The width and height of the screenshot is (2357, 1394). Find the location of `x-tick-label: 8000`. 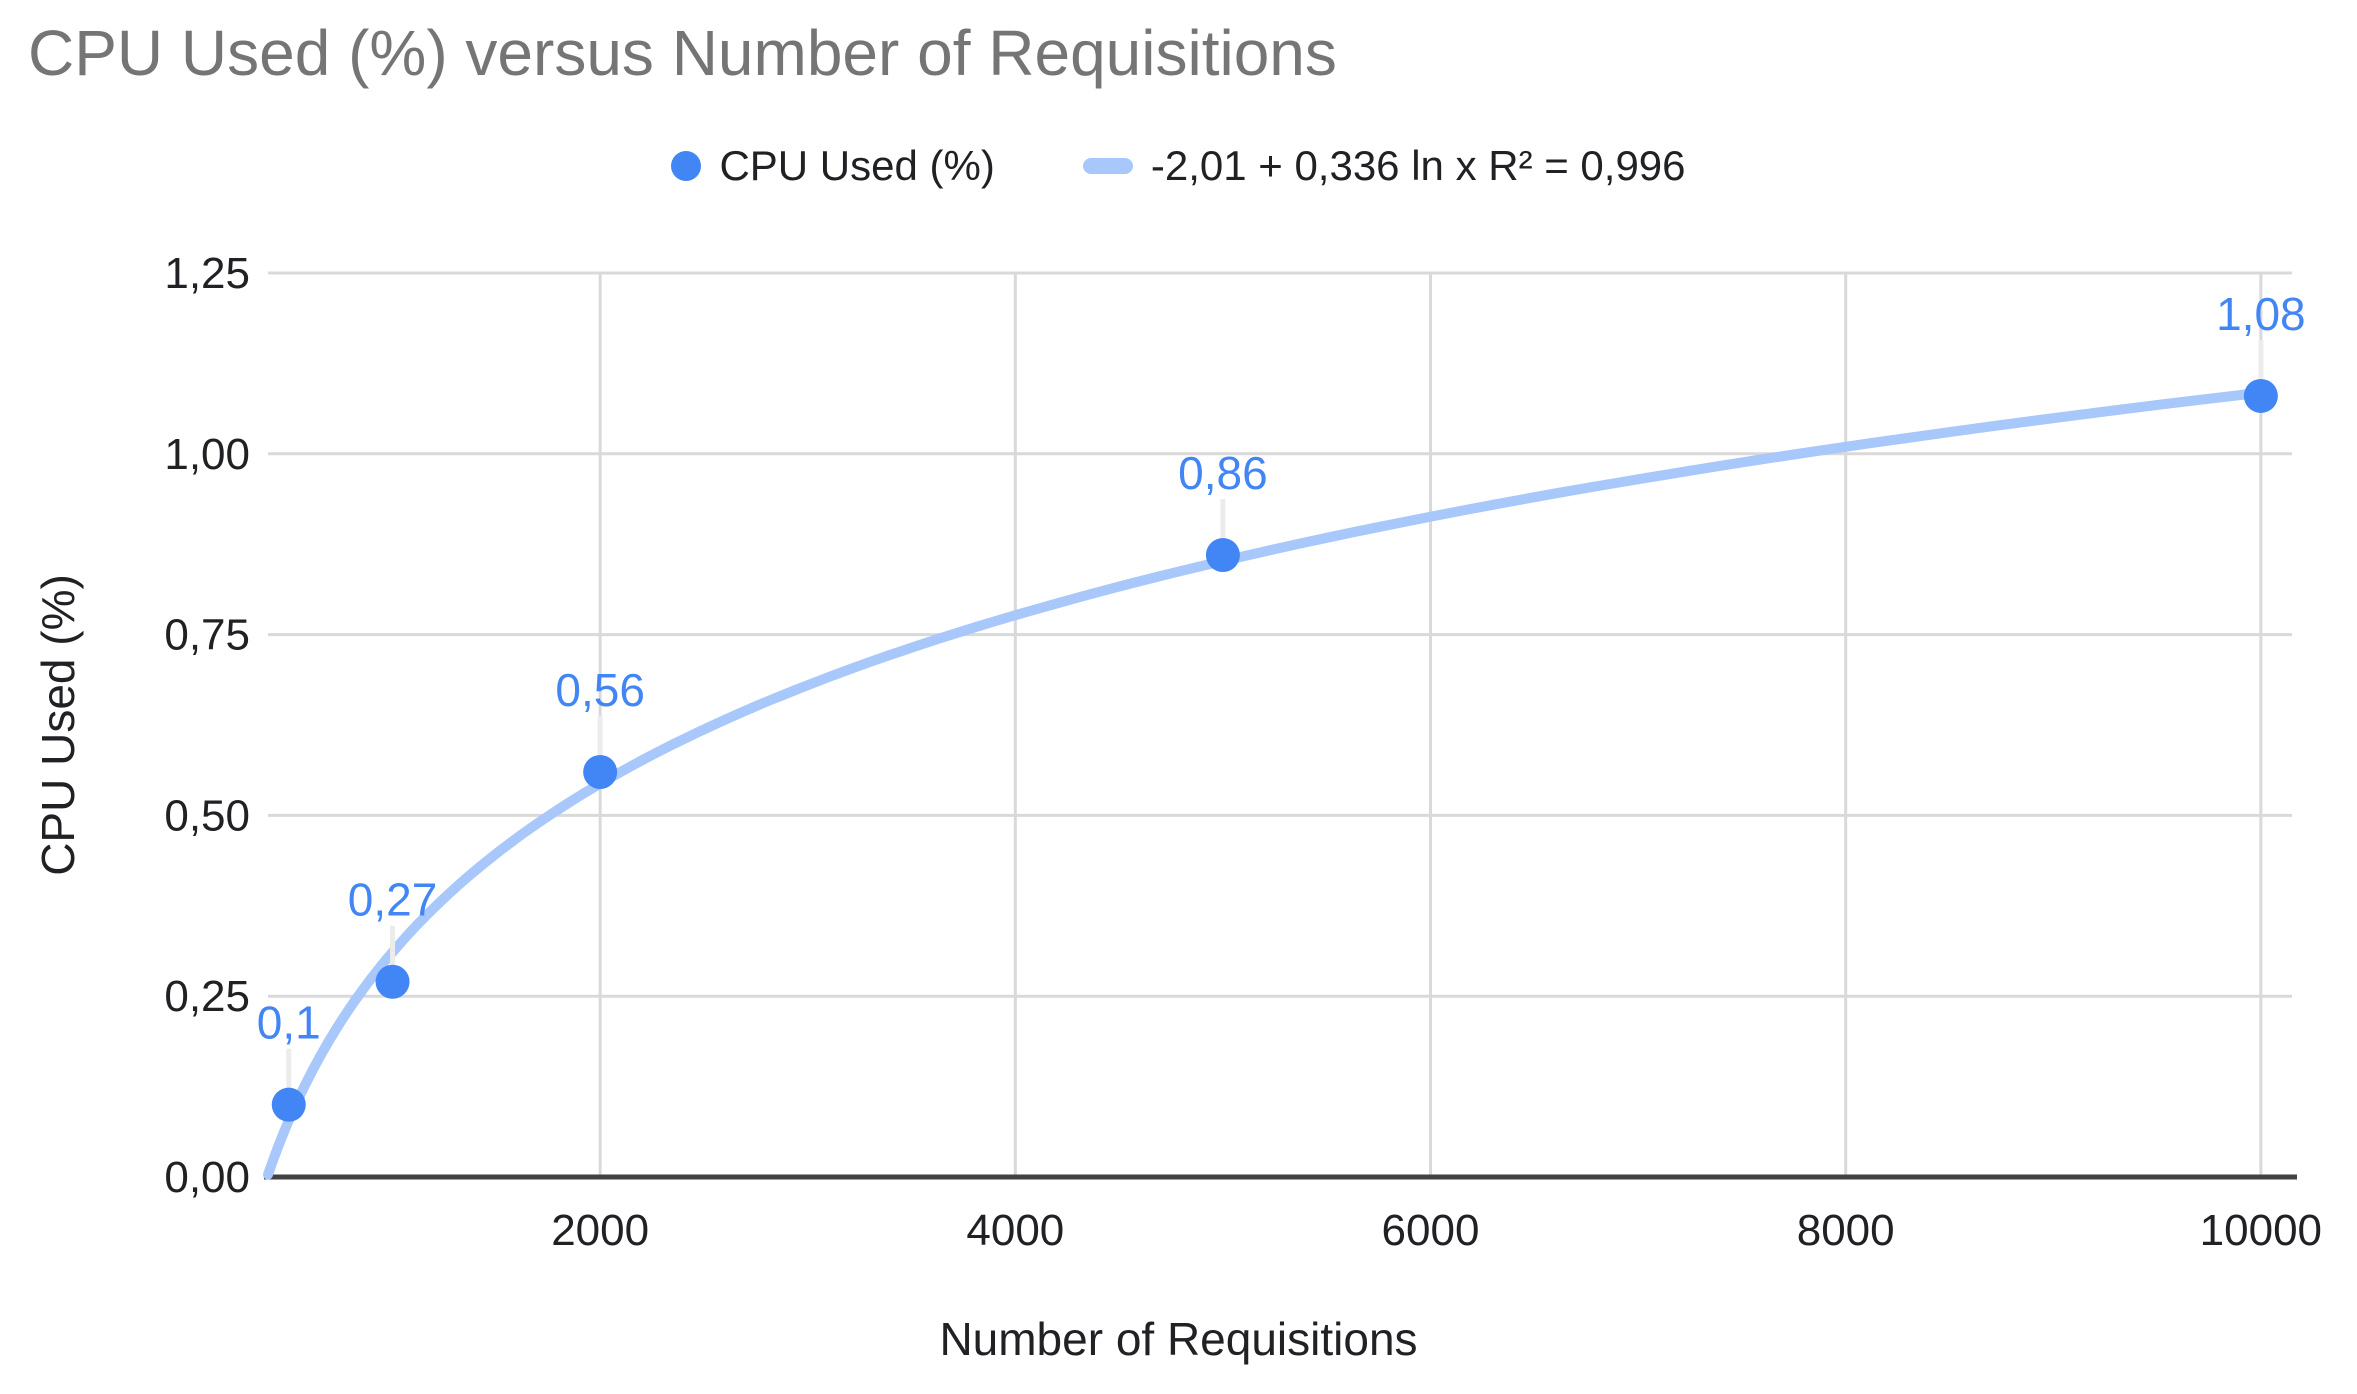

x-tick-label: 8000 is located at coordinates (1846, 1230).